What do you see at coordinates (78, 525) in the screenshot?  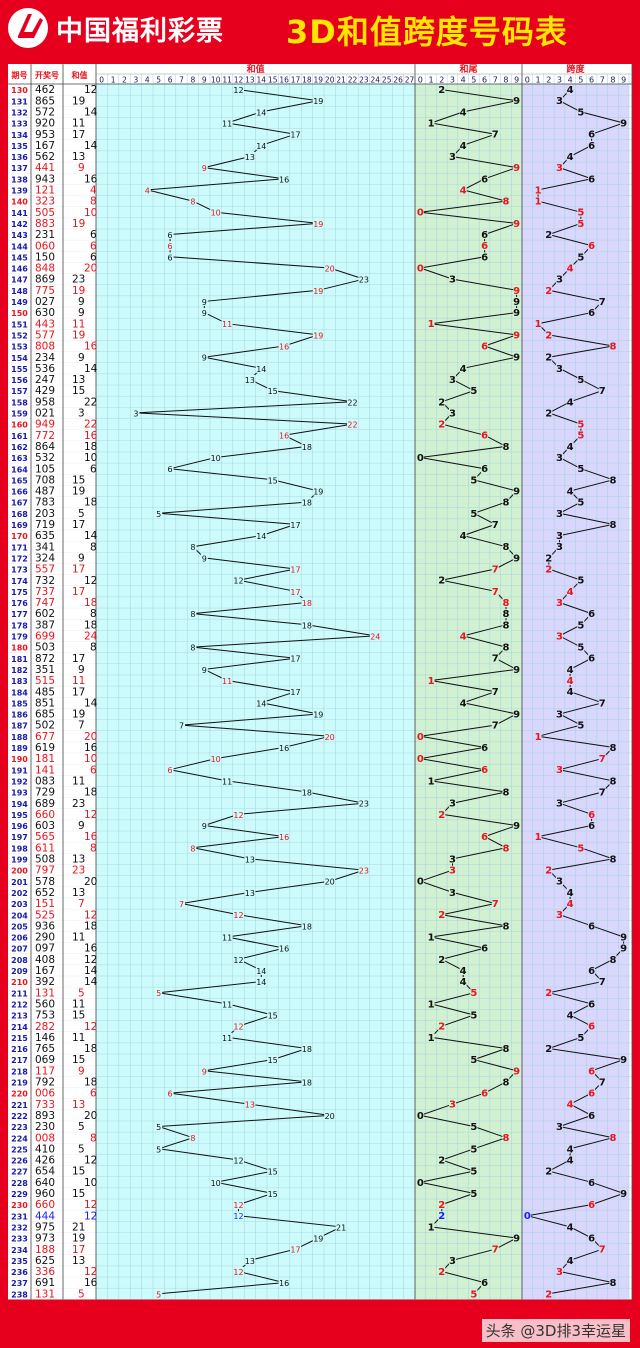 I see `sum-value: 17` at bounding box center [78, 525].